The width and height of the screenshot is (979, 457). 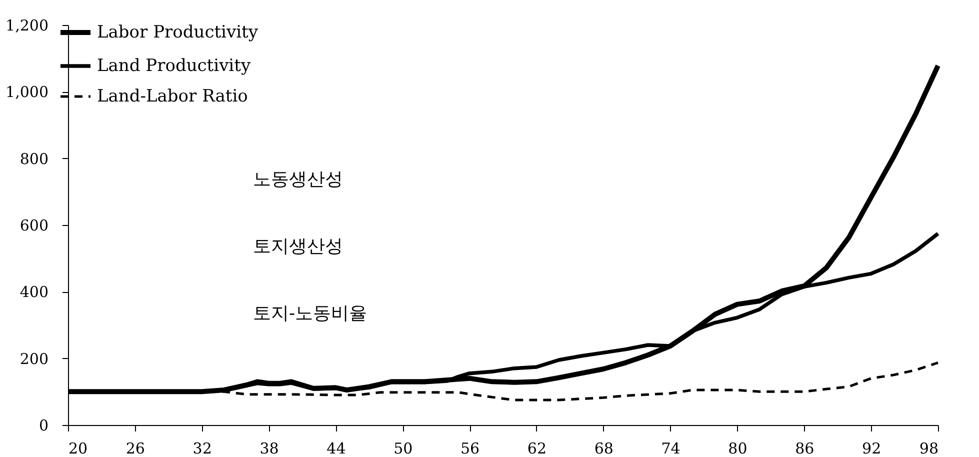 I want to click on x-tick-label: 98, so click(x=928, y=448).